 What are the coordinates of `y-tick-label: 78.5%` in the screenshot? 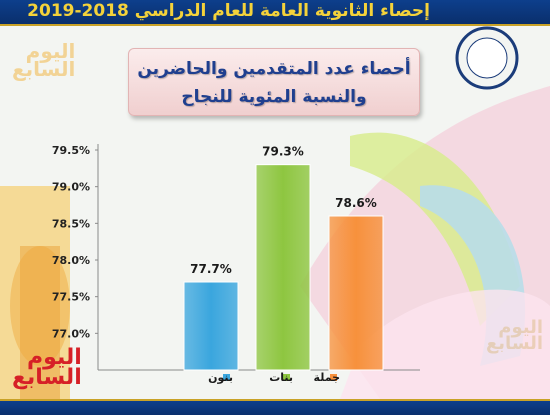 It's located at (71, 223).